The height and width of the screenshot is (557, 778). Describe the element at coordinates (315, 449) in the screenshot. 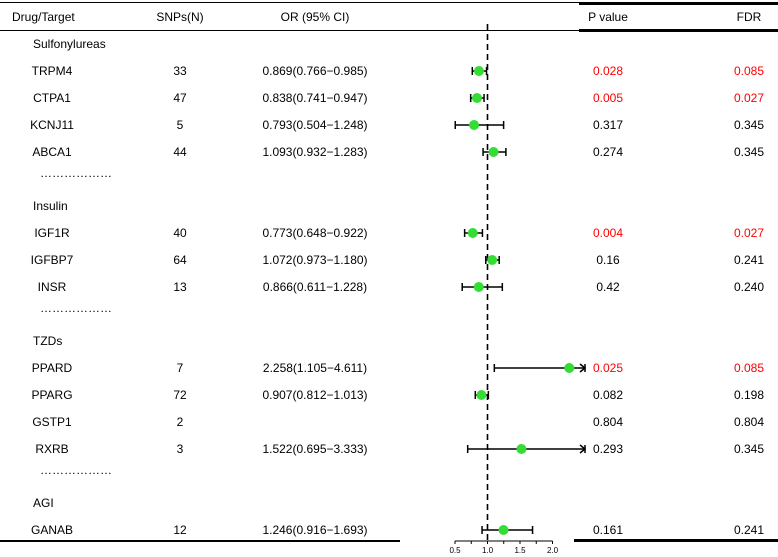

I see `odds-ratio-ci: 1.522(0.695−3.333)` at that location.